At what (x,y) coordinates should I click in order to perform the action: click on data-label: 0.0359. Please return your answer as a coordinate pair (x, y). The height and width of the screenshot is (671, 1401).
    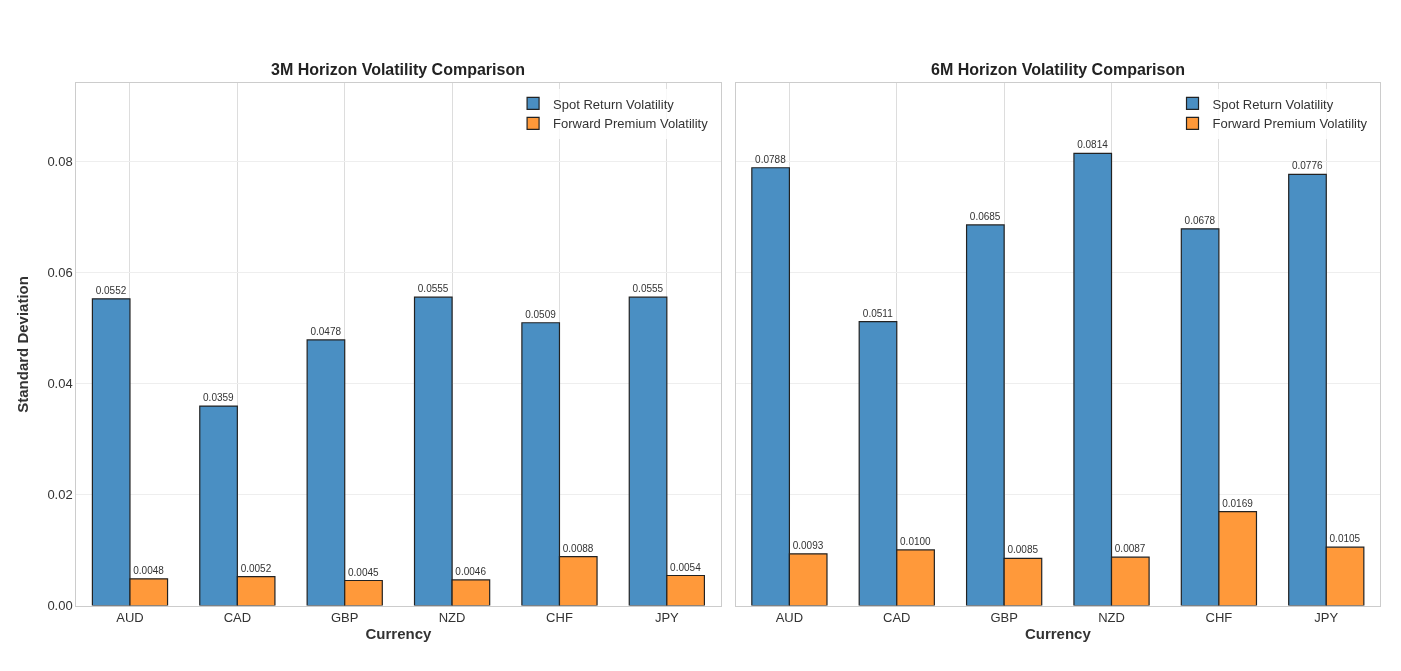
    Looking at the image, I should click on (219, 398).